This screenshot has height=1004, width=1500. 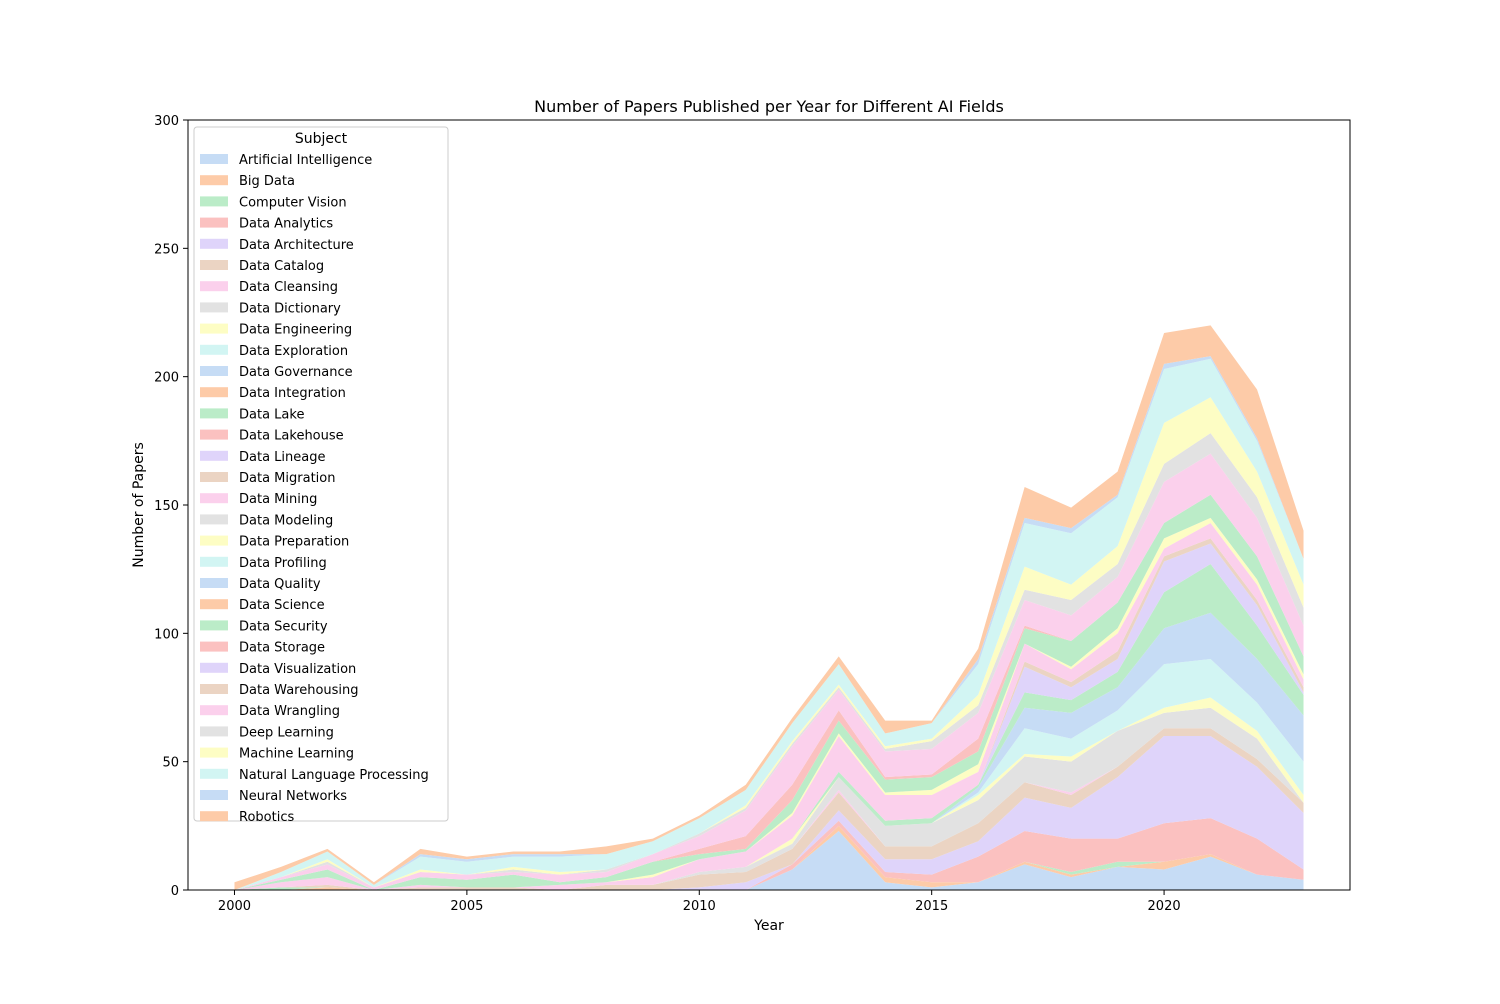 What do you see at coordinates (293, 202) in the screenshot?
I see `legend-label: Computer Vision` at bounding box center [293, 202].